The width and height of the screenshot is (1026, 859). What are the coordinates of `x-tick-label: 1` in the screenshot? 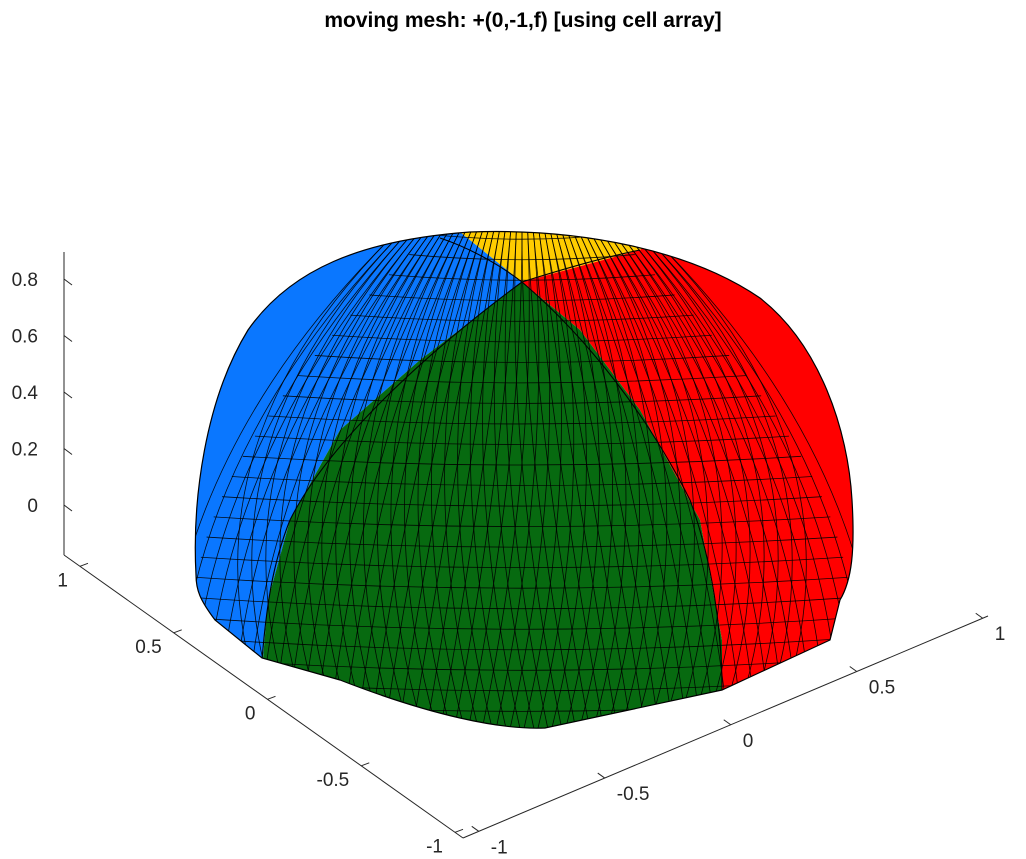 It's located at (1000, 634).